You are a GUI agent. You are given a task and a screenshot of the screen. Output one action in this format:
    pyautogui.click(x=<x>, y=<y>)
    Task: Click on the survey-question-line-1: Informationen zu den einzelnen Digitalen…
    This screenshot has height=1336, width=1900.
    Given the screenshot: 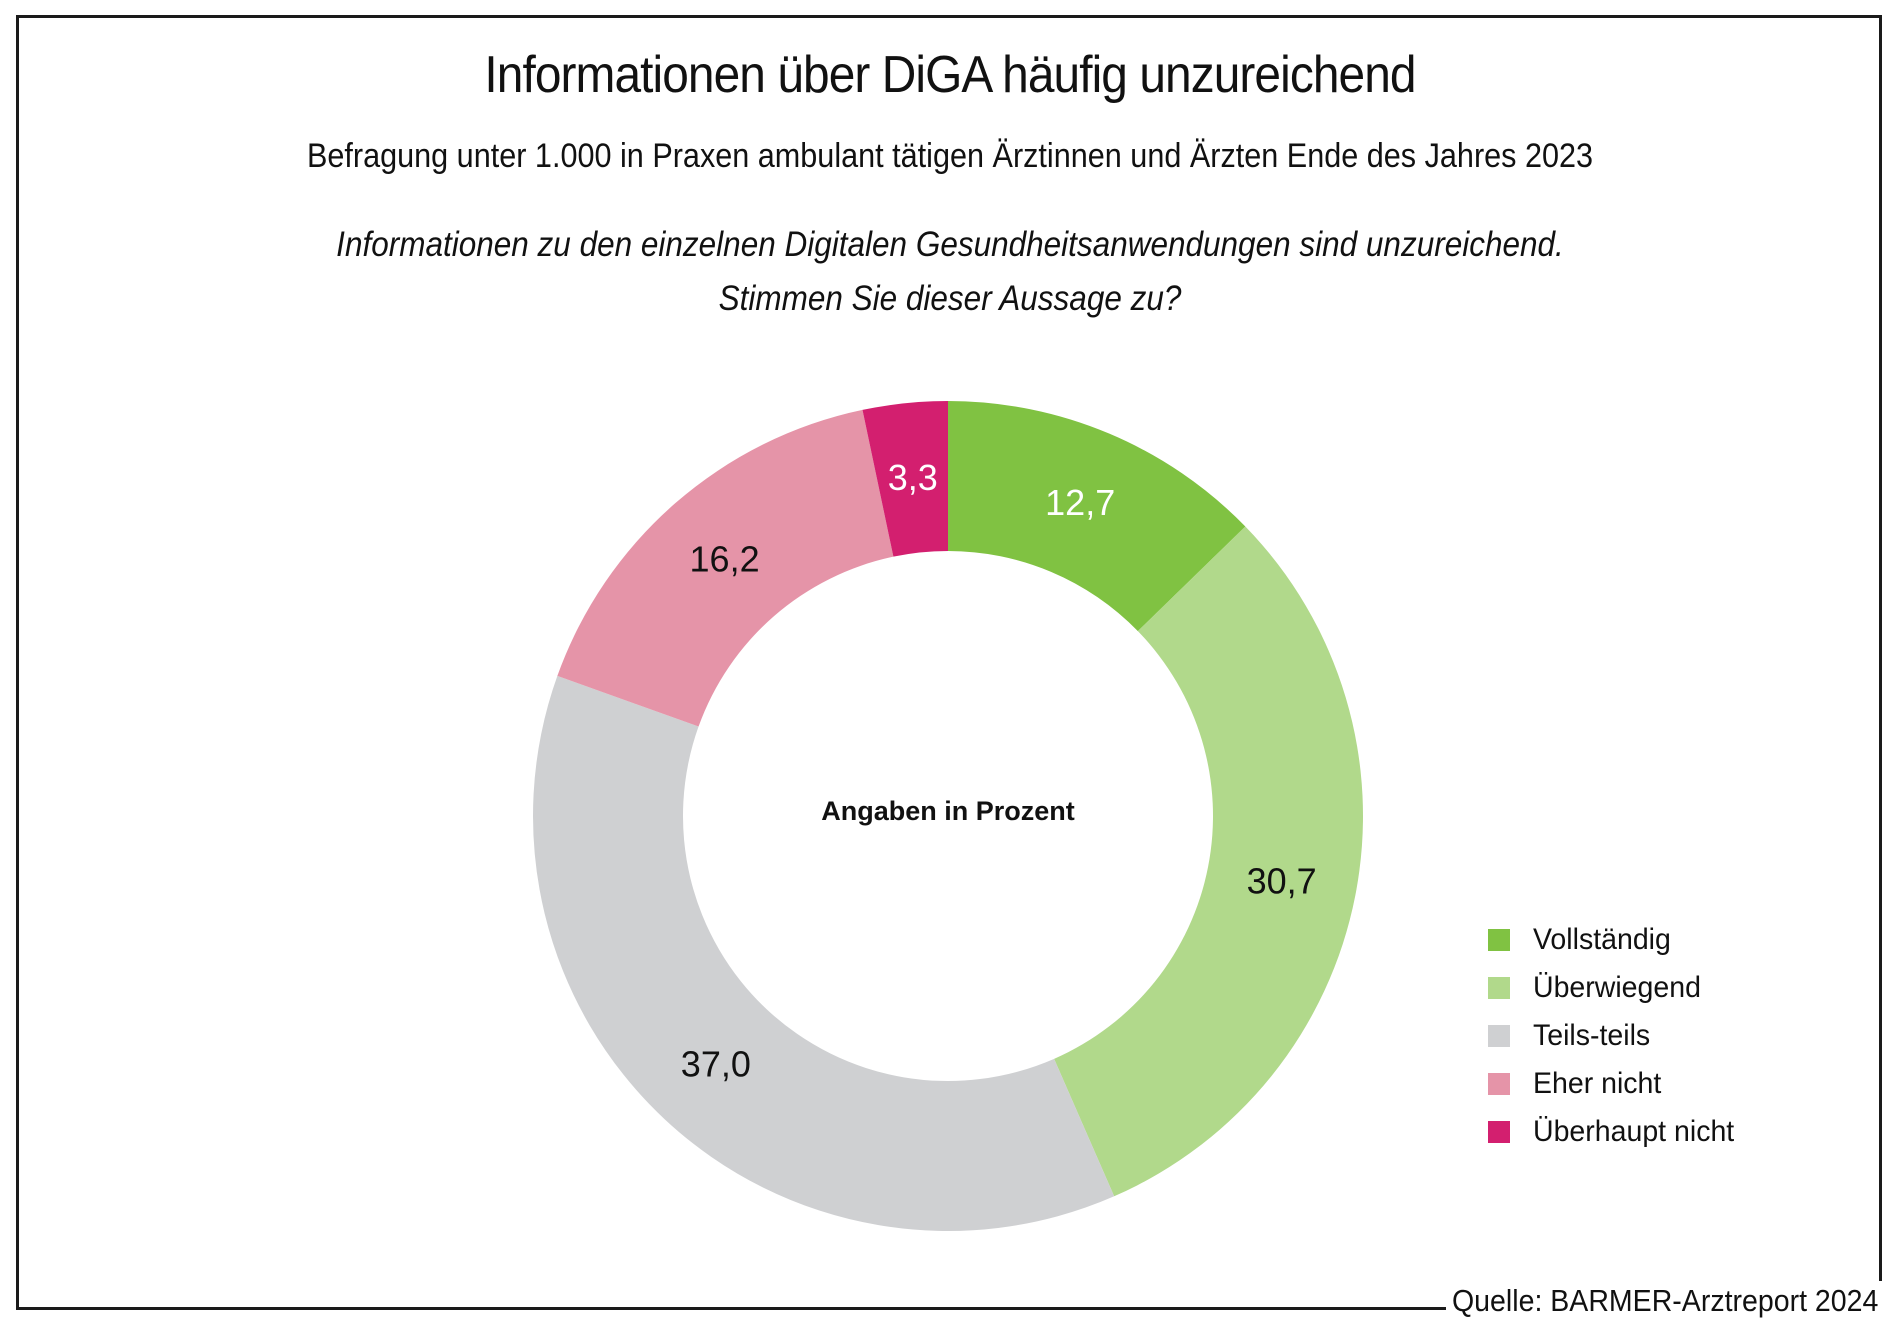 What is the action you would take?
    pyautogui.click(x=950, y=244)
    